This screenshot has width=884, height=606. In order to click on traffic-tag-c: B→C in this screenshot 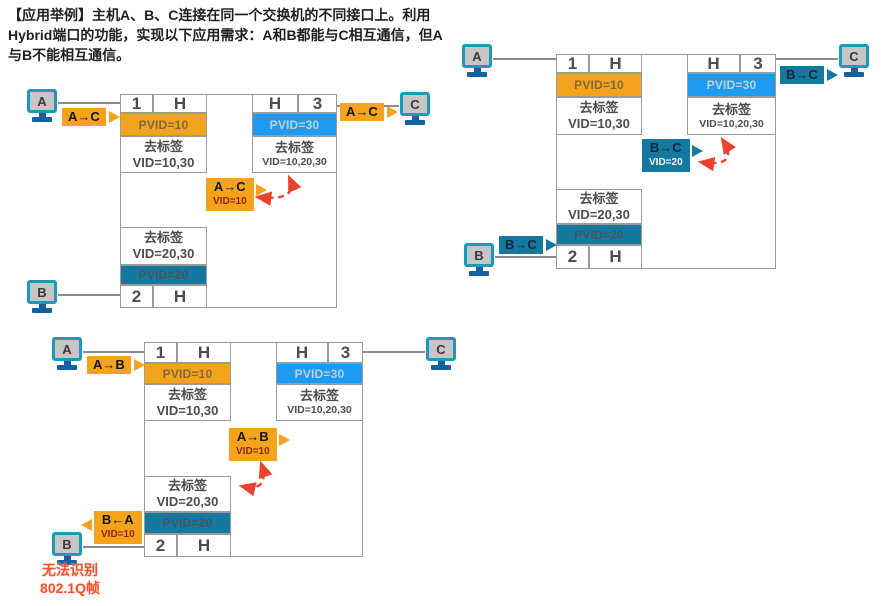, I will do `click(809, 75)`.